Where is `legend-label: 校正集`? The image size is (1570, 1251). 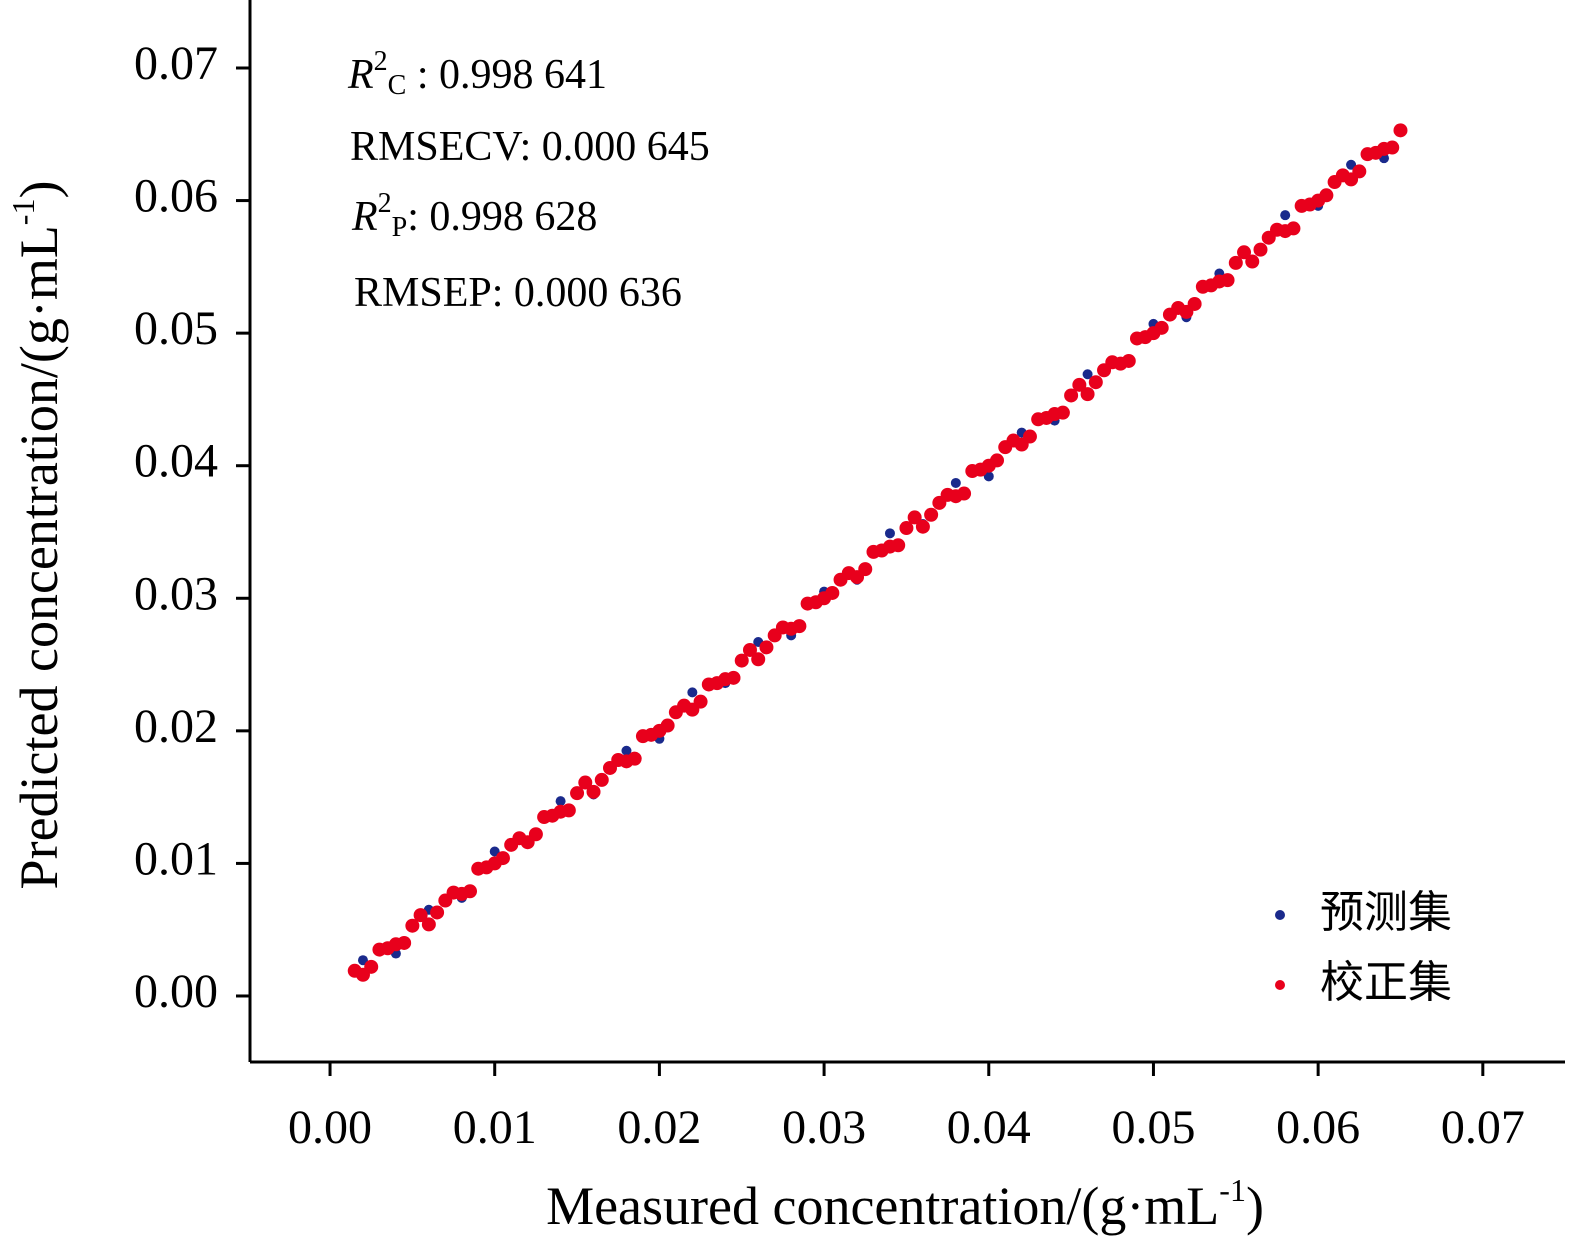 legend-label: 校正集 is located at coordinates (1386, 982).